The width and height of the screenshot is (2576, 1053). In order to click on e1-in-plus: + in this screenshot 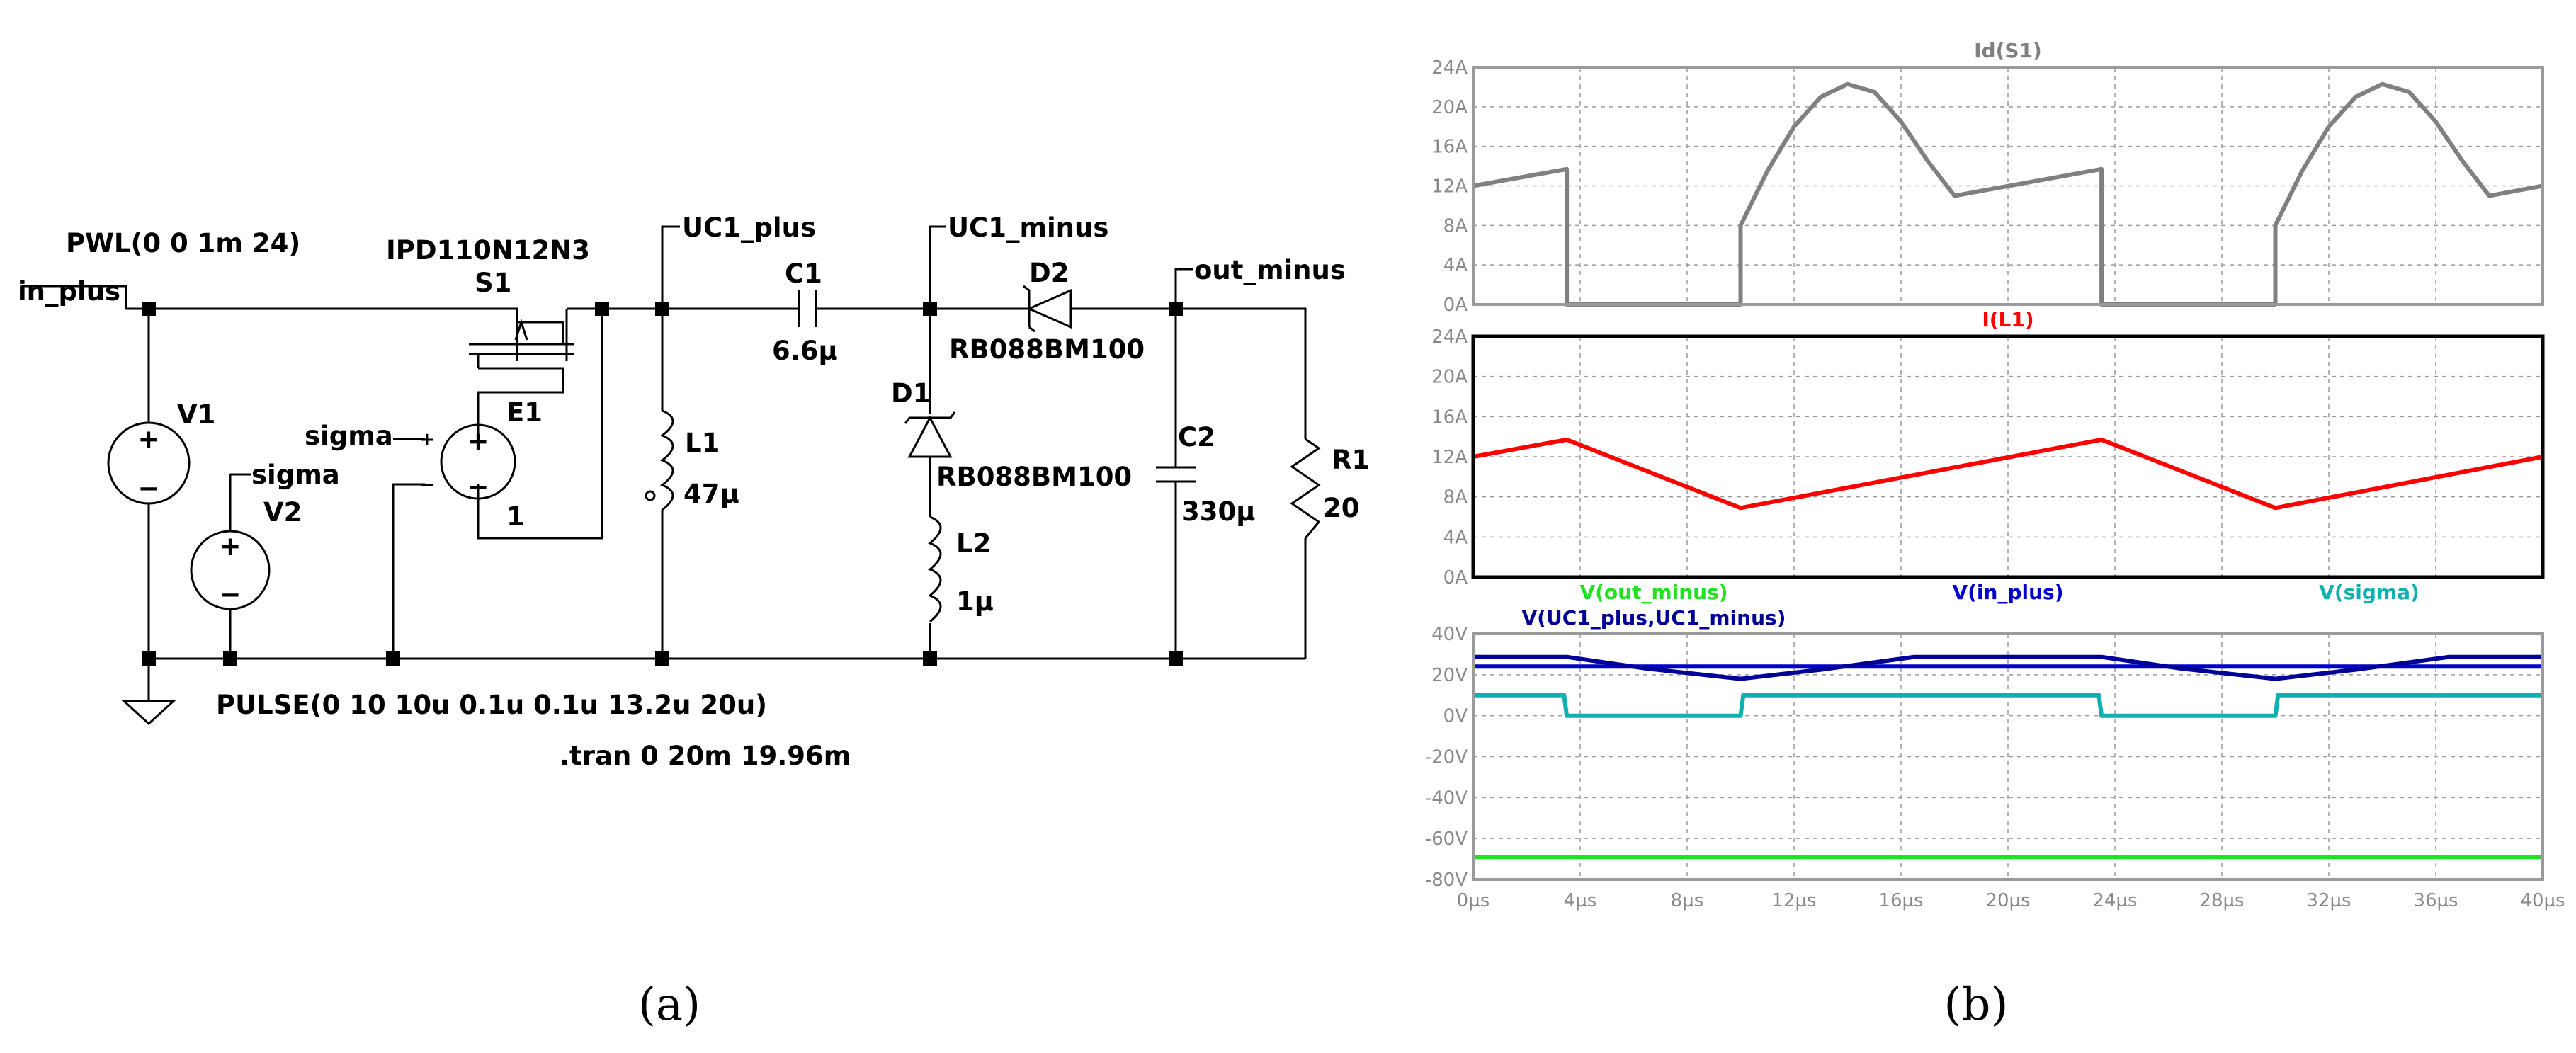, I will do `click(427, 439)`.